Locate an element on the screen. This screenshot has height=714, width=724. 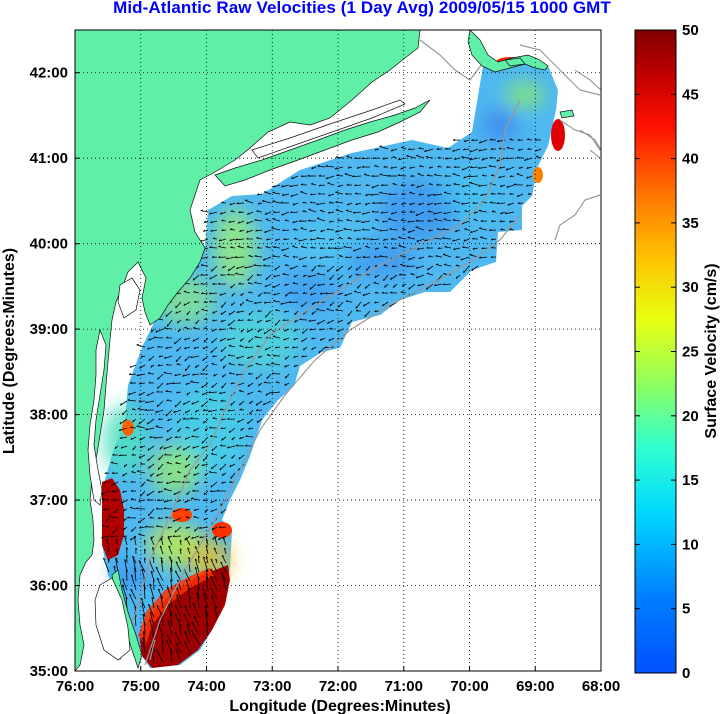
pamlico-sound is located at coordinates (112, 619).